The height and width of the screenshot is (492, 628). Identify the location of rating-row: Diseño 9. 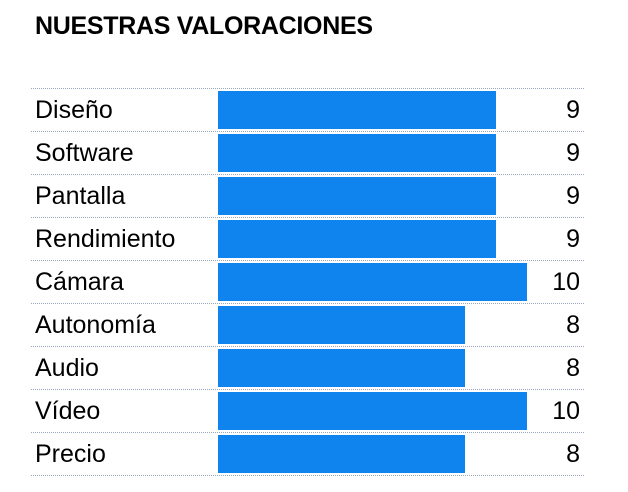
(307, 109).